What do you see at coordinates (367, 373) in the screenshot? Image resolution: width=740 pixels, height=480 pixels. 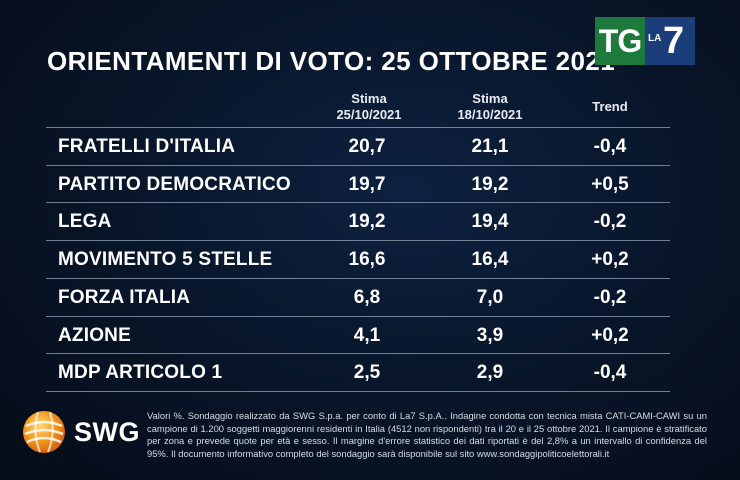 I see `stima-25-value: 2,5` at bounding box center [367, 373].